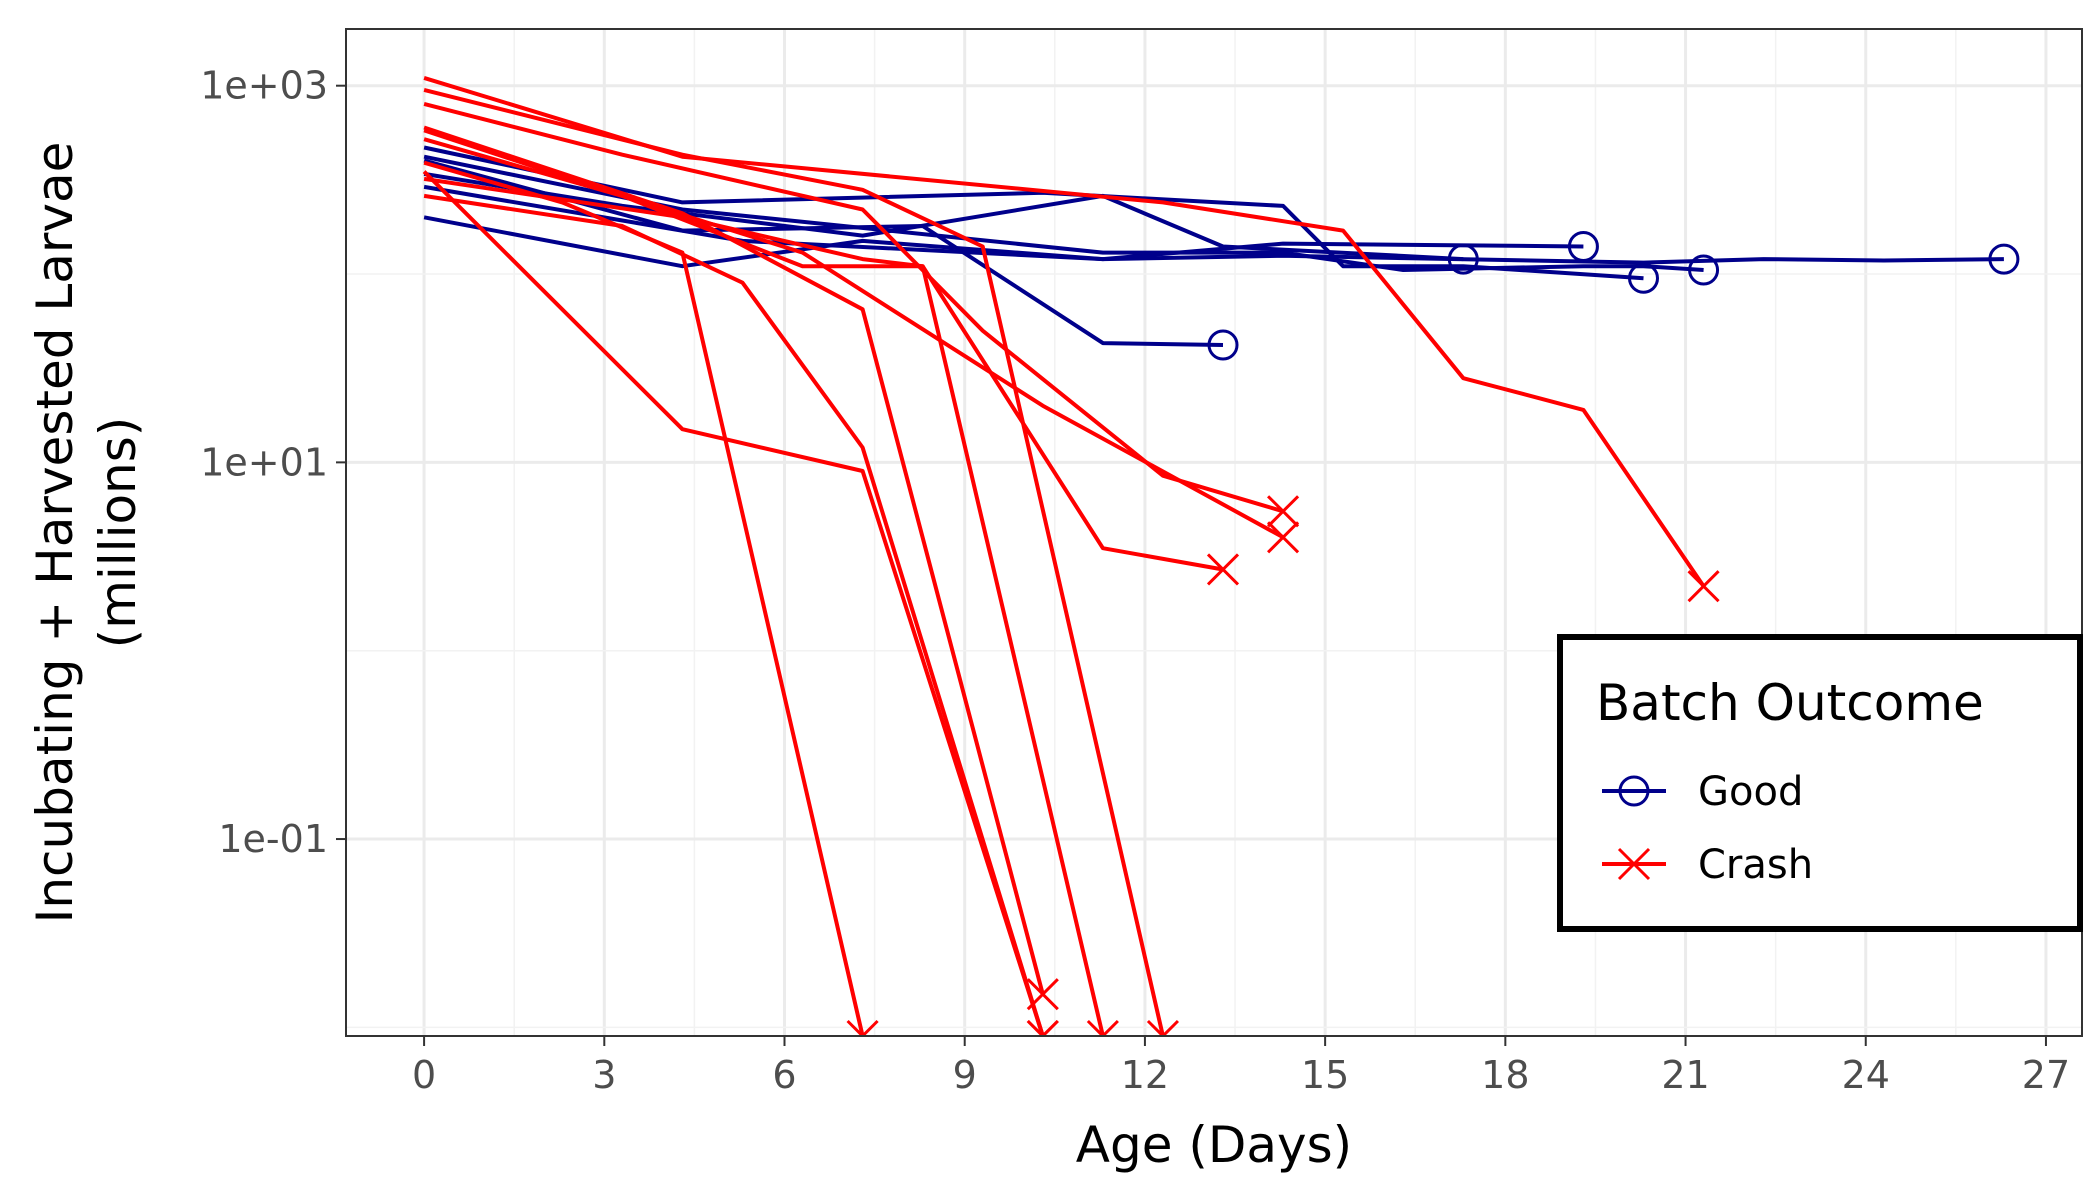 The height and width of the screenshot is (1200, 2100). What do you see at coordinates (1755, 865) in the screenshot?
I see `legend-entry-label: Crash` at bounding box center [1755, 865].